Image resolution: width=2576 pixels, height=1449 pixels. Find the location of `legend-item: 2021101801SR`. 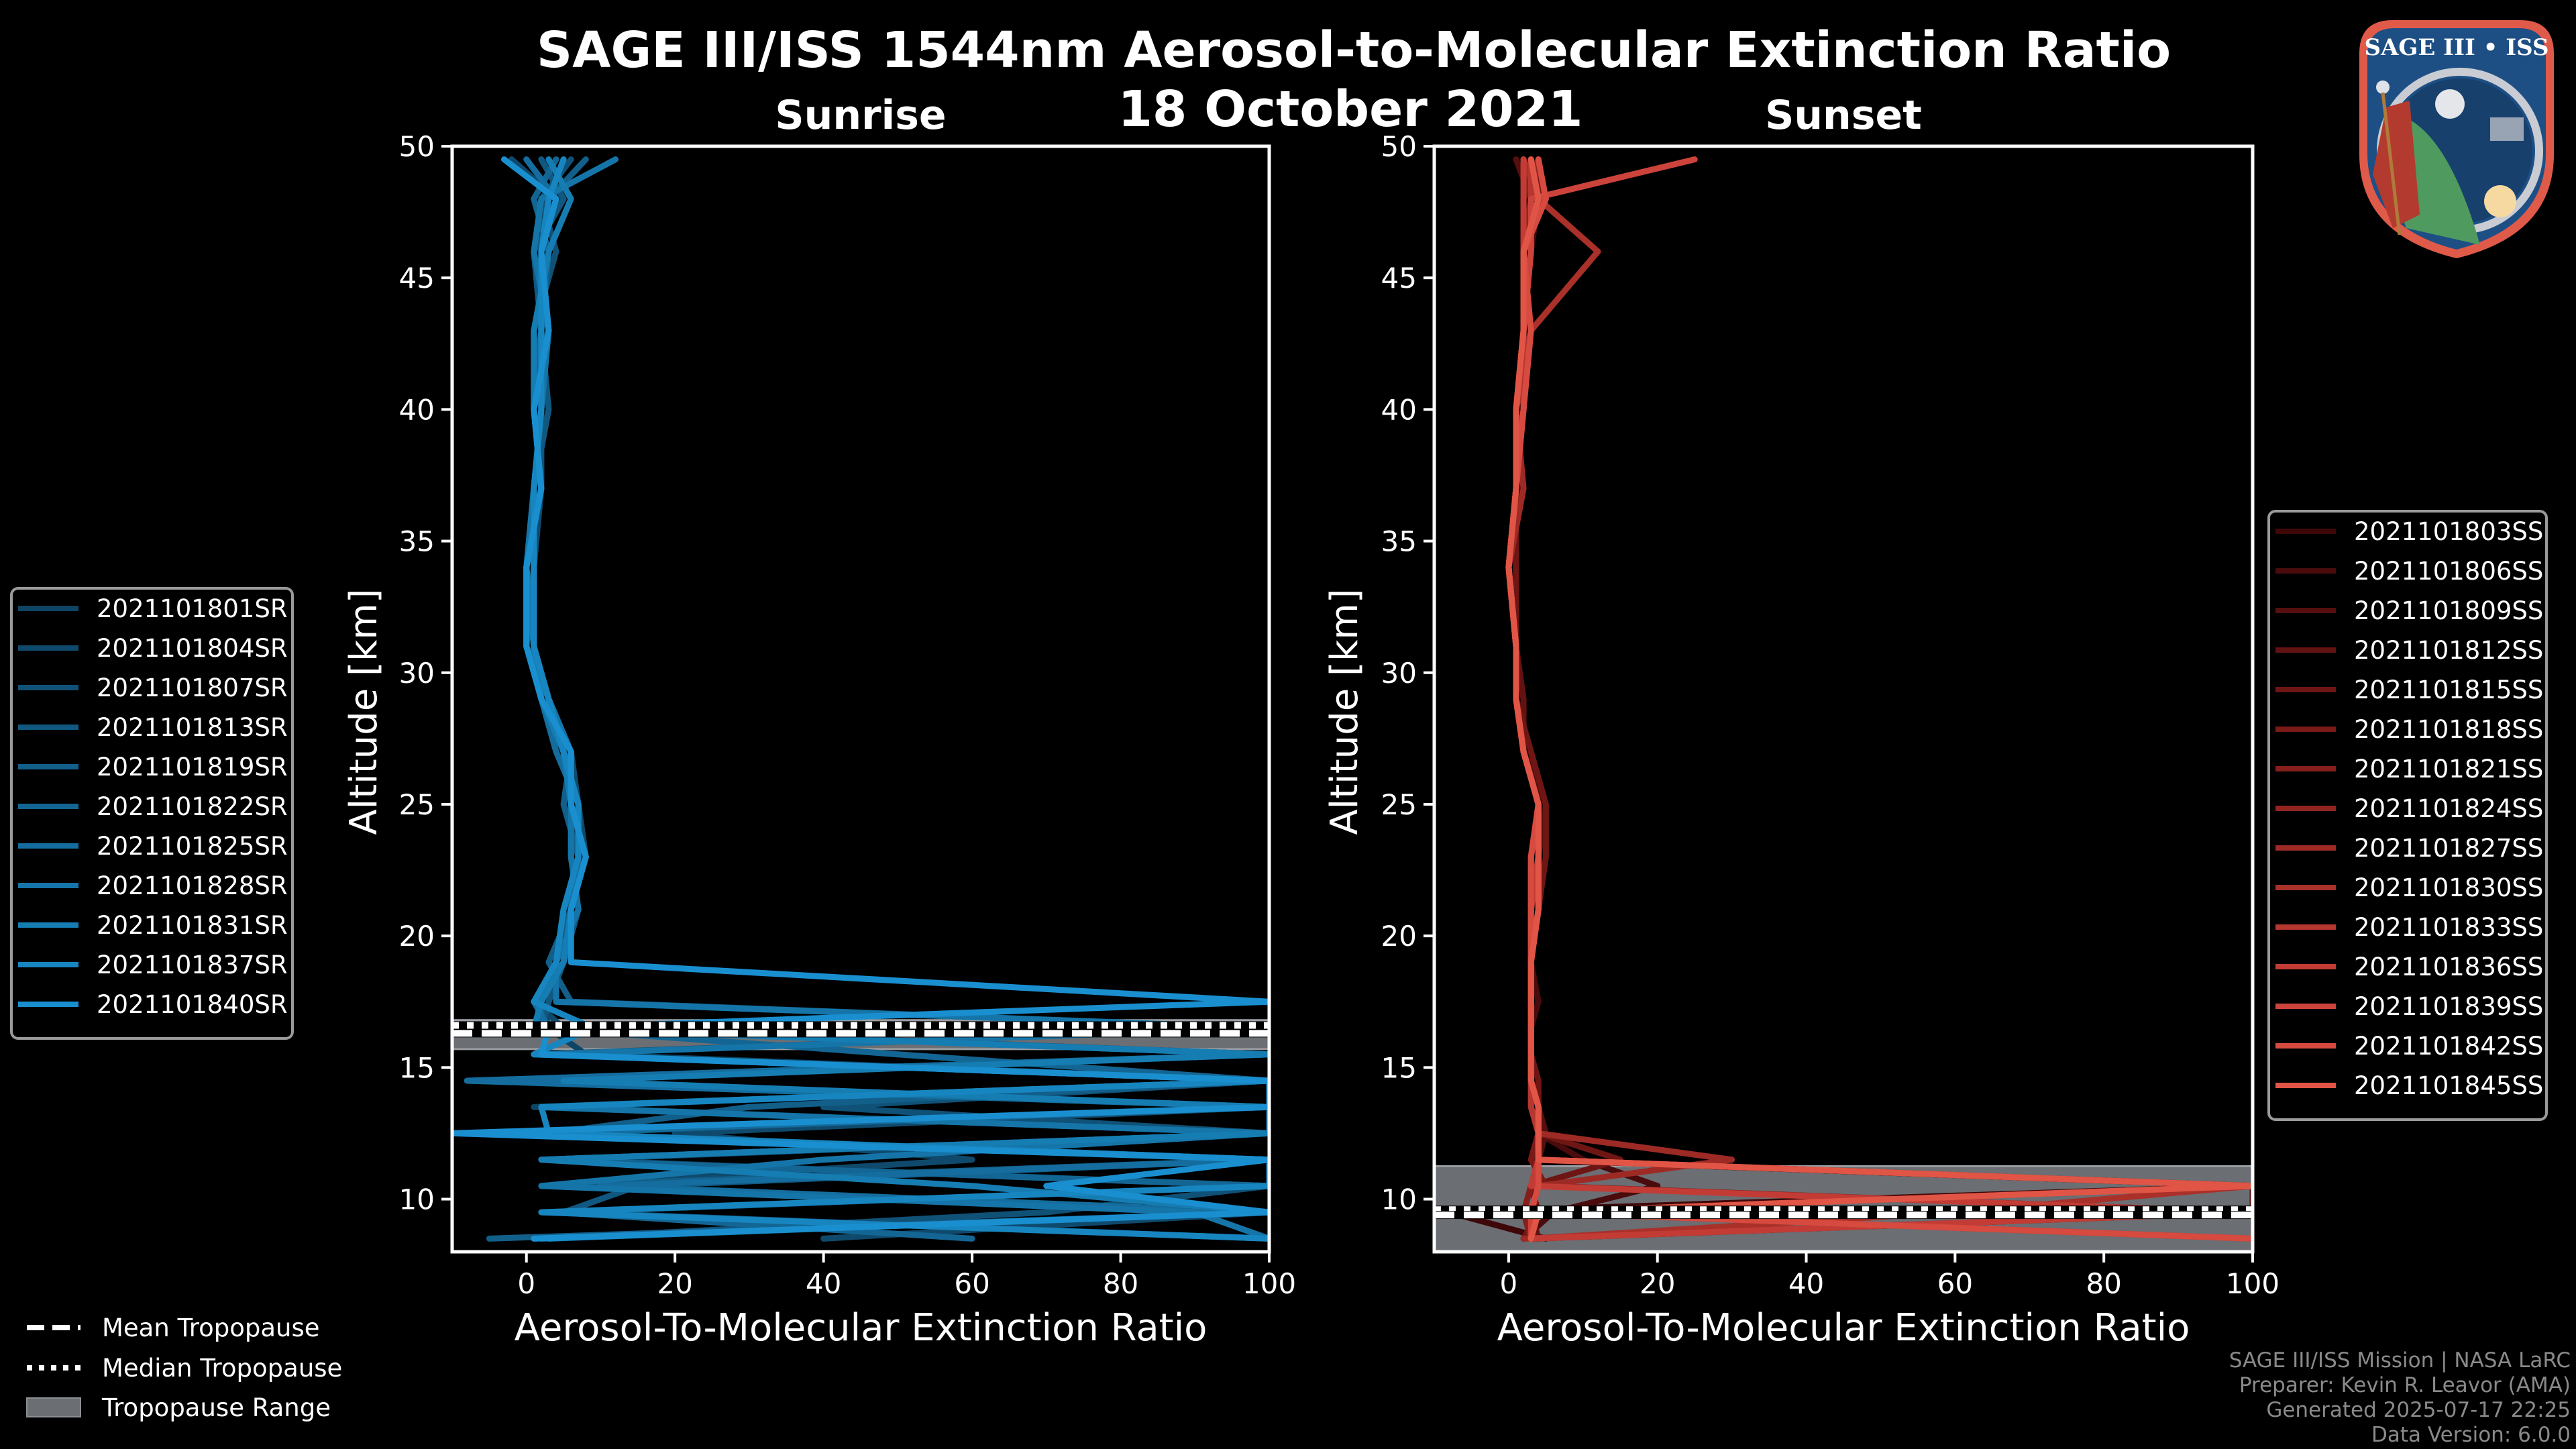

legend-item: 2021101801SR is located at coordinates (153, 608).